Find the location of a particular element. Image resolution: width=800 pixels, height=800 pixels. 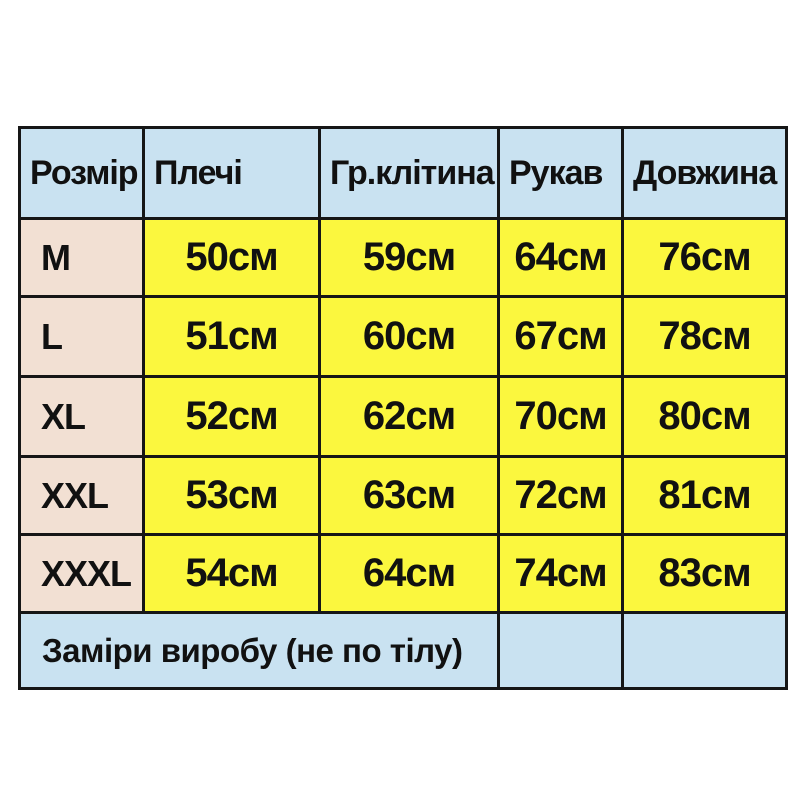

value-cell: 50см is located at coordinates (231, 257).